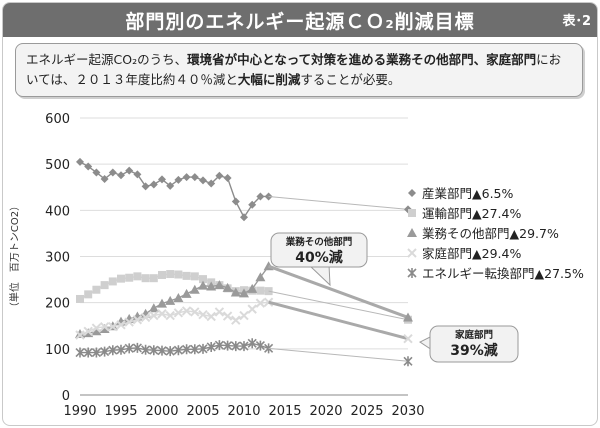 This screenshot has width=600, height=428. I want to click on legend-label-commercial: 業務その他部門▲29.7%, so click(490, 233).